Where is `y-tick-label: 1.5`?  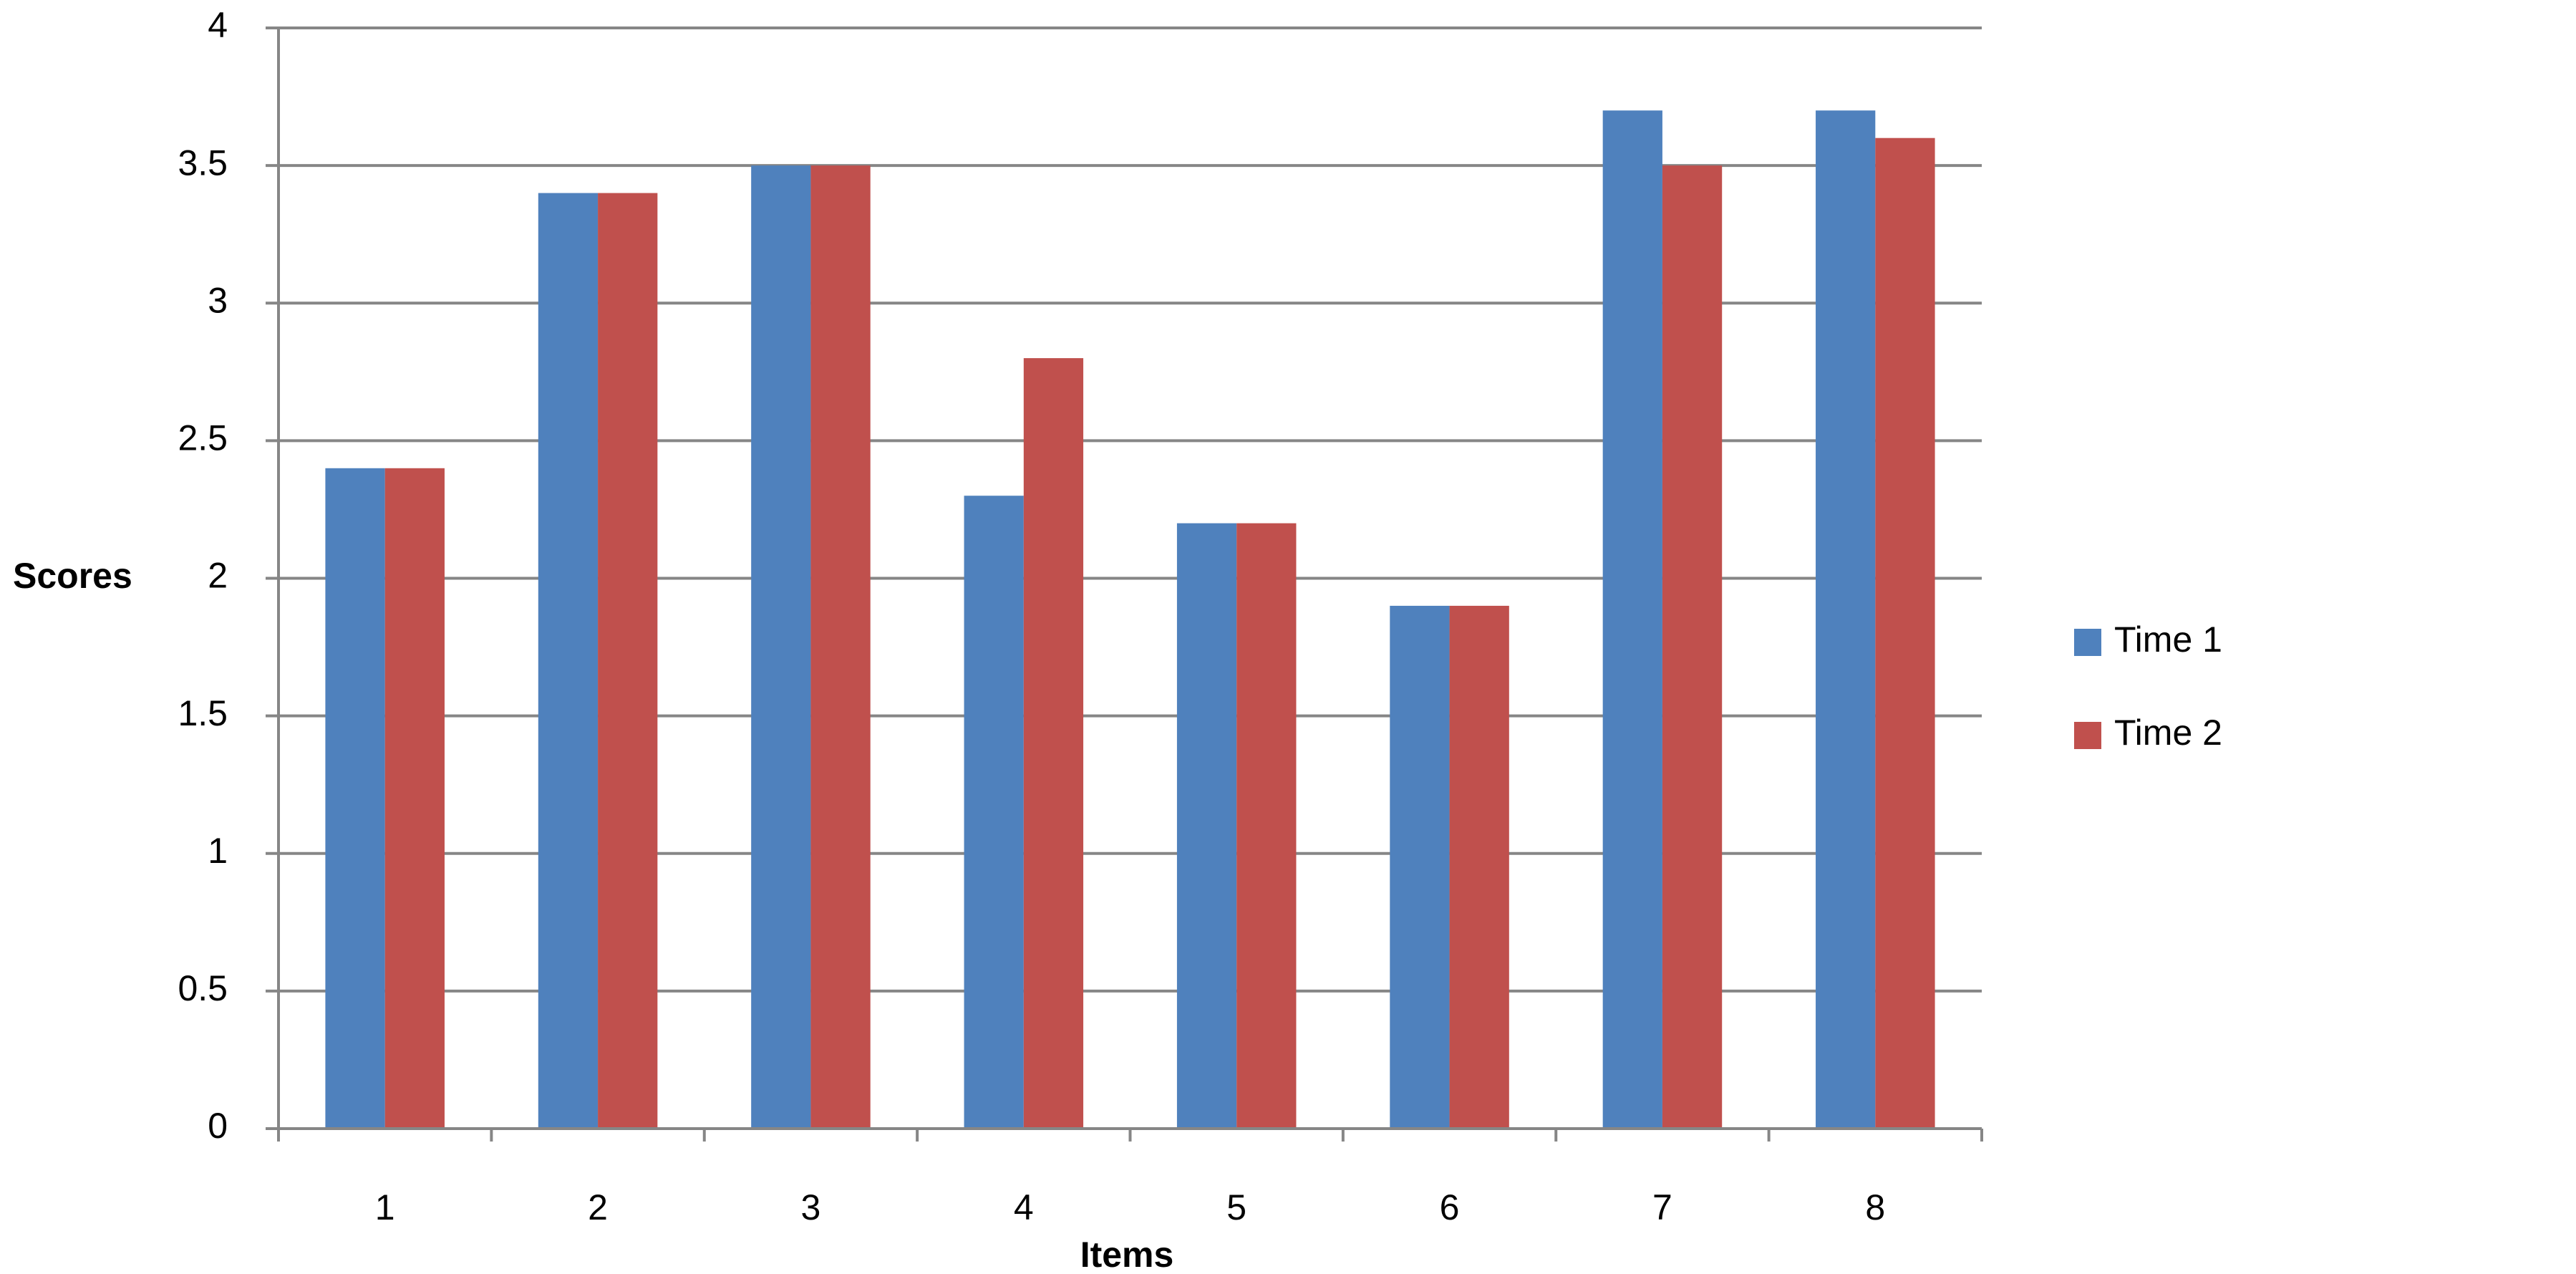 y-tick-label: 1.5 is located at coordinates (203, 713).